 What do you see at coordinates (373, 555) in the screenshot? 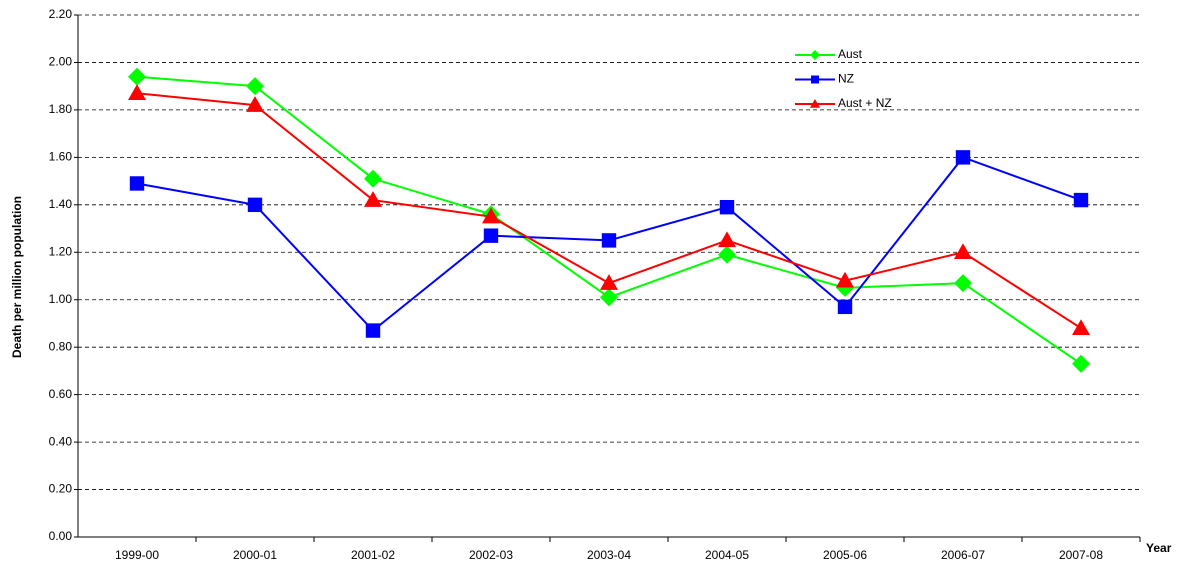
I see `x-tick-label: 2001-02` at bounding box center [373, 555].